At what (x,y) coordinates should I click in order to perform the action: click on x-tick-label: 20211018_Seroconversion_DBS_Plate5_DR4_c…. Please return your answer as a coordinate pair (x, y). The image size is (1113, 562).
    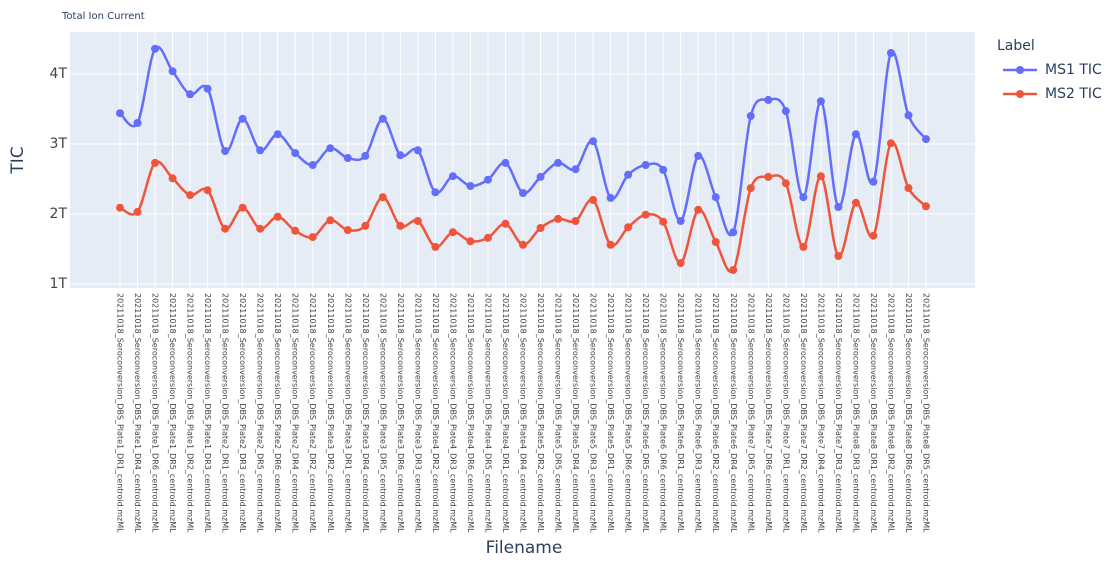
    Looking at the image, I should click on (575, 413).